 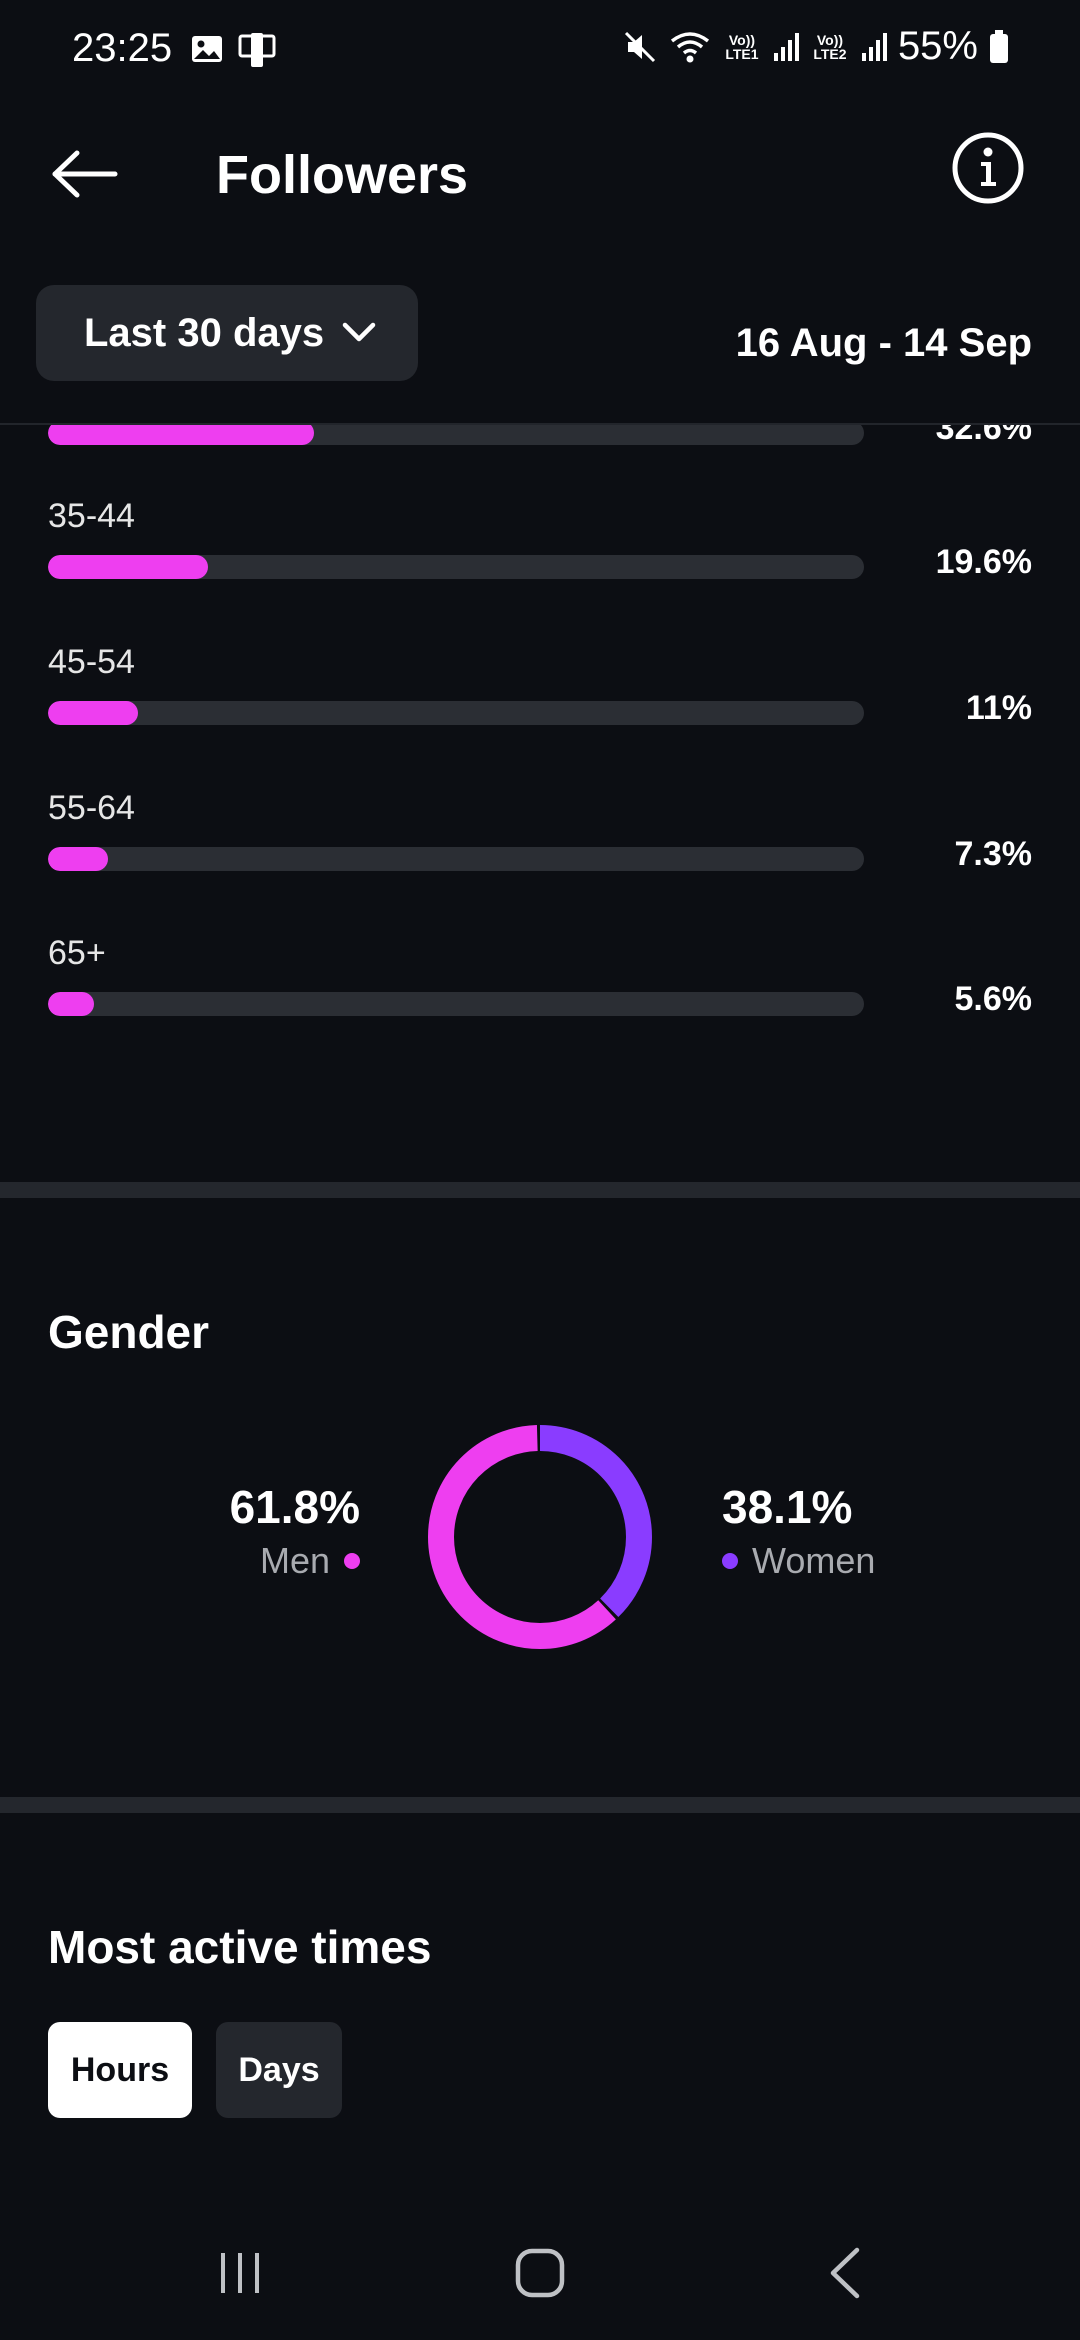 I want to click on women-legend: Women, so click(x=852, y=1561).